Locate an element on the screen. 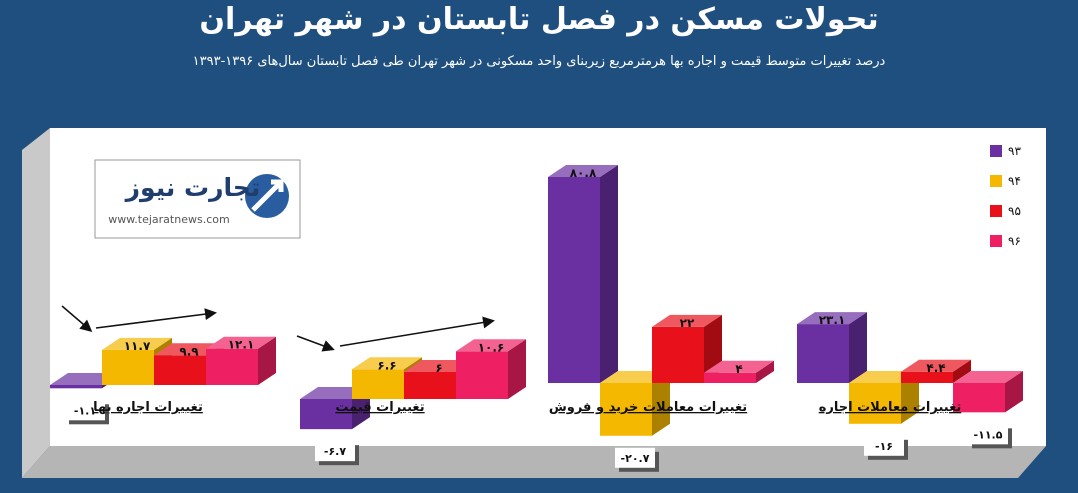  category-label-2: تغییرات معاملات خرید و فروش is located at coordinates (648, 407).